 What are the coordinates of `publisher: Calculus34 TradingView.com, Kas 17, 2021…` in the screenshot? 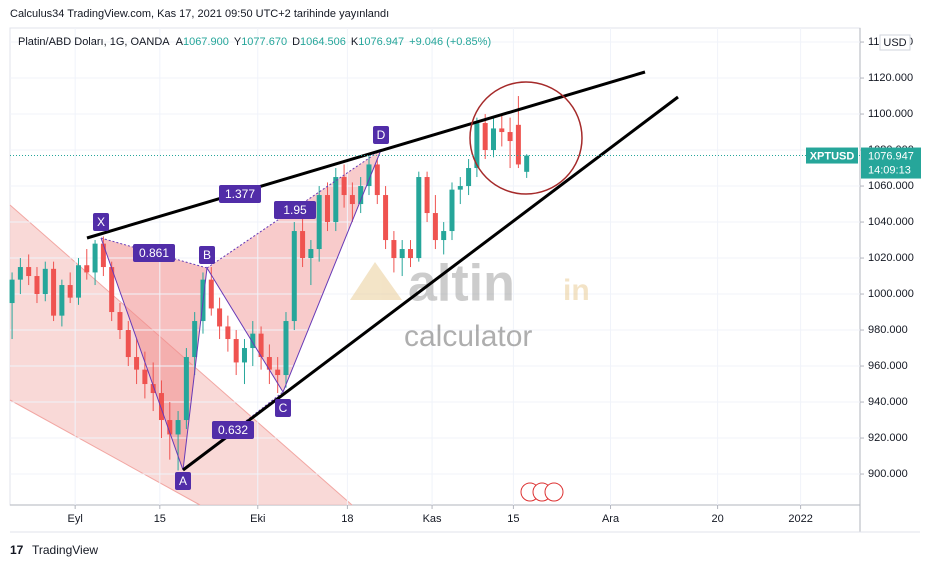 It's located at (199, 14).